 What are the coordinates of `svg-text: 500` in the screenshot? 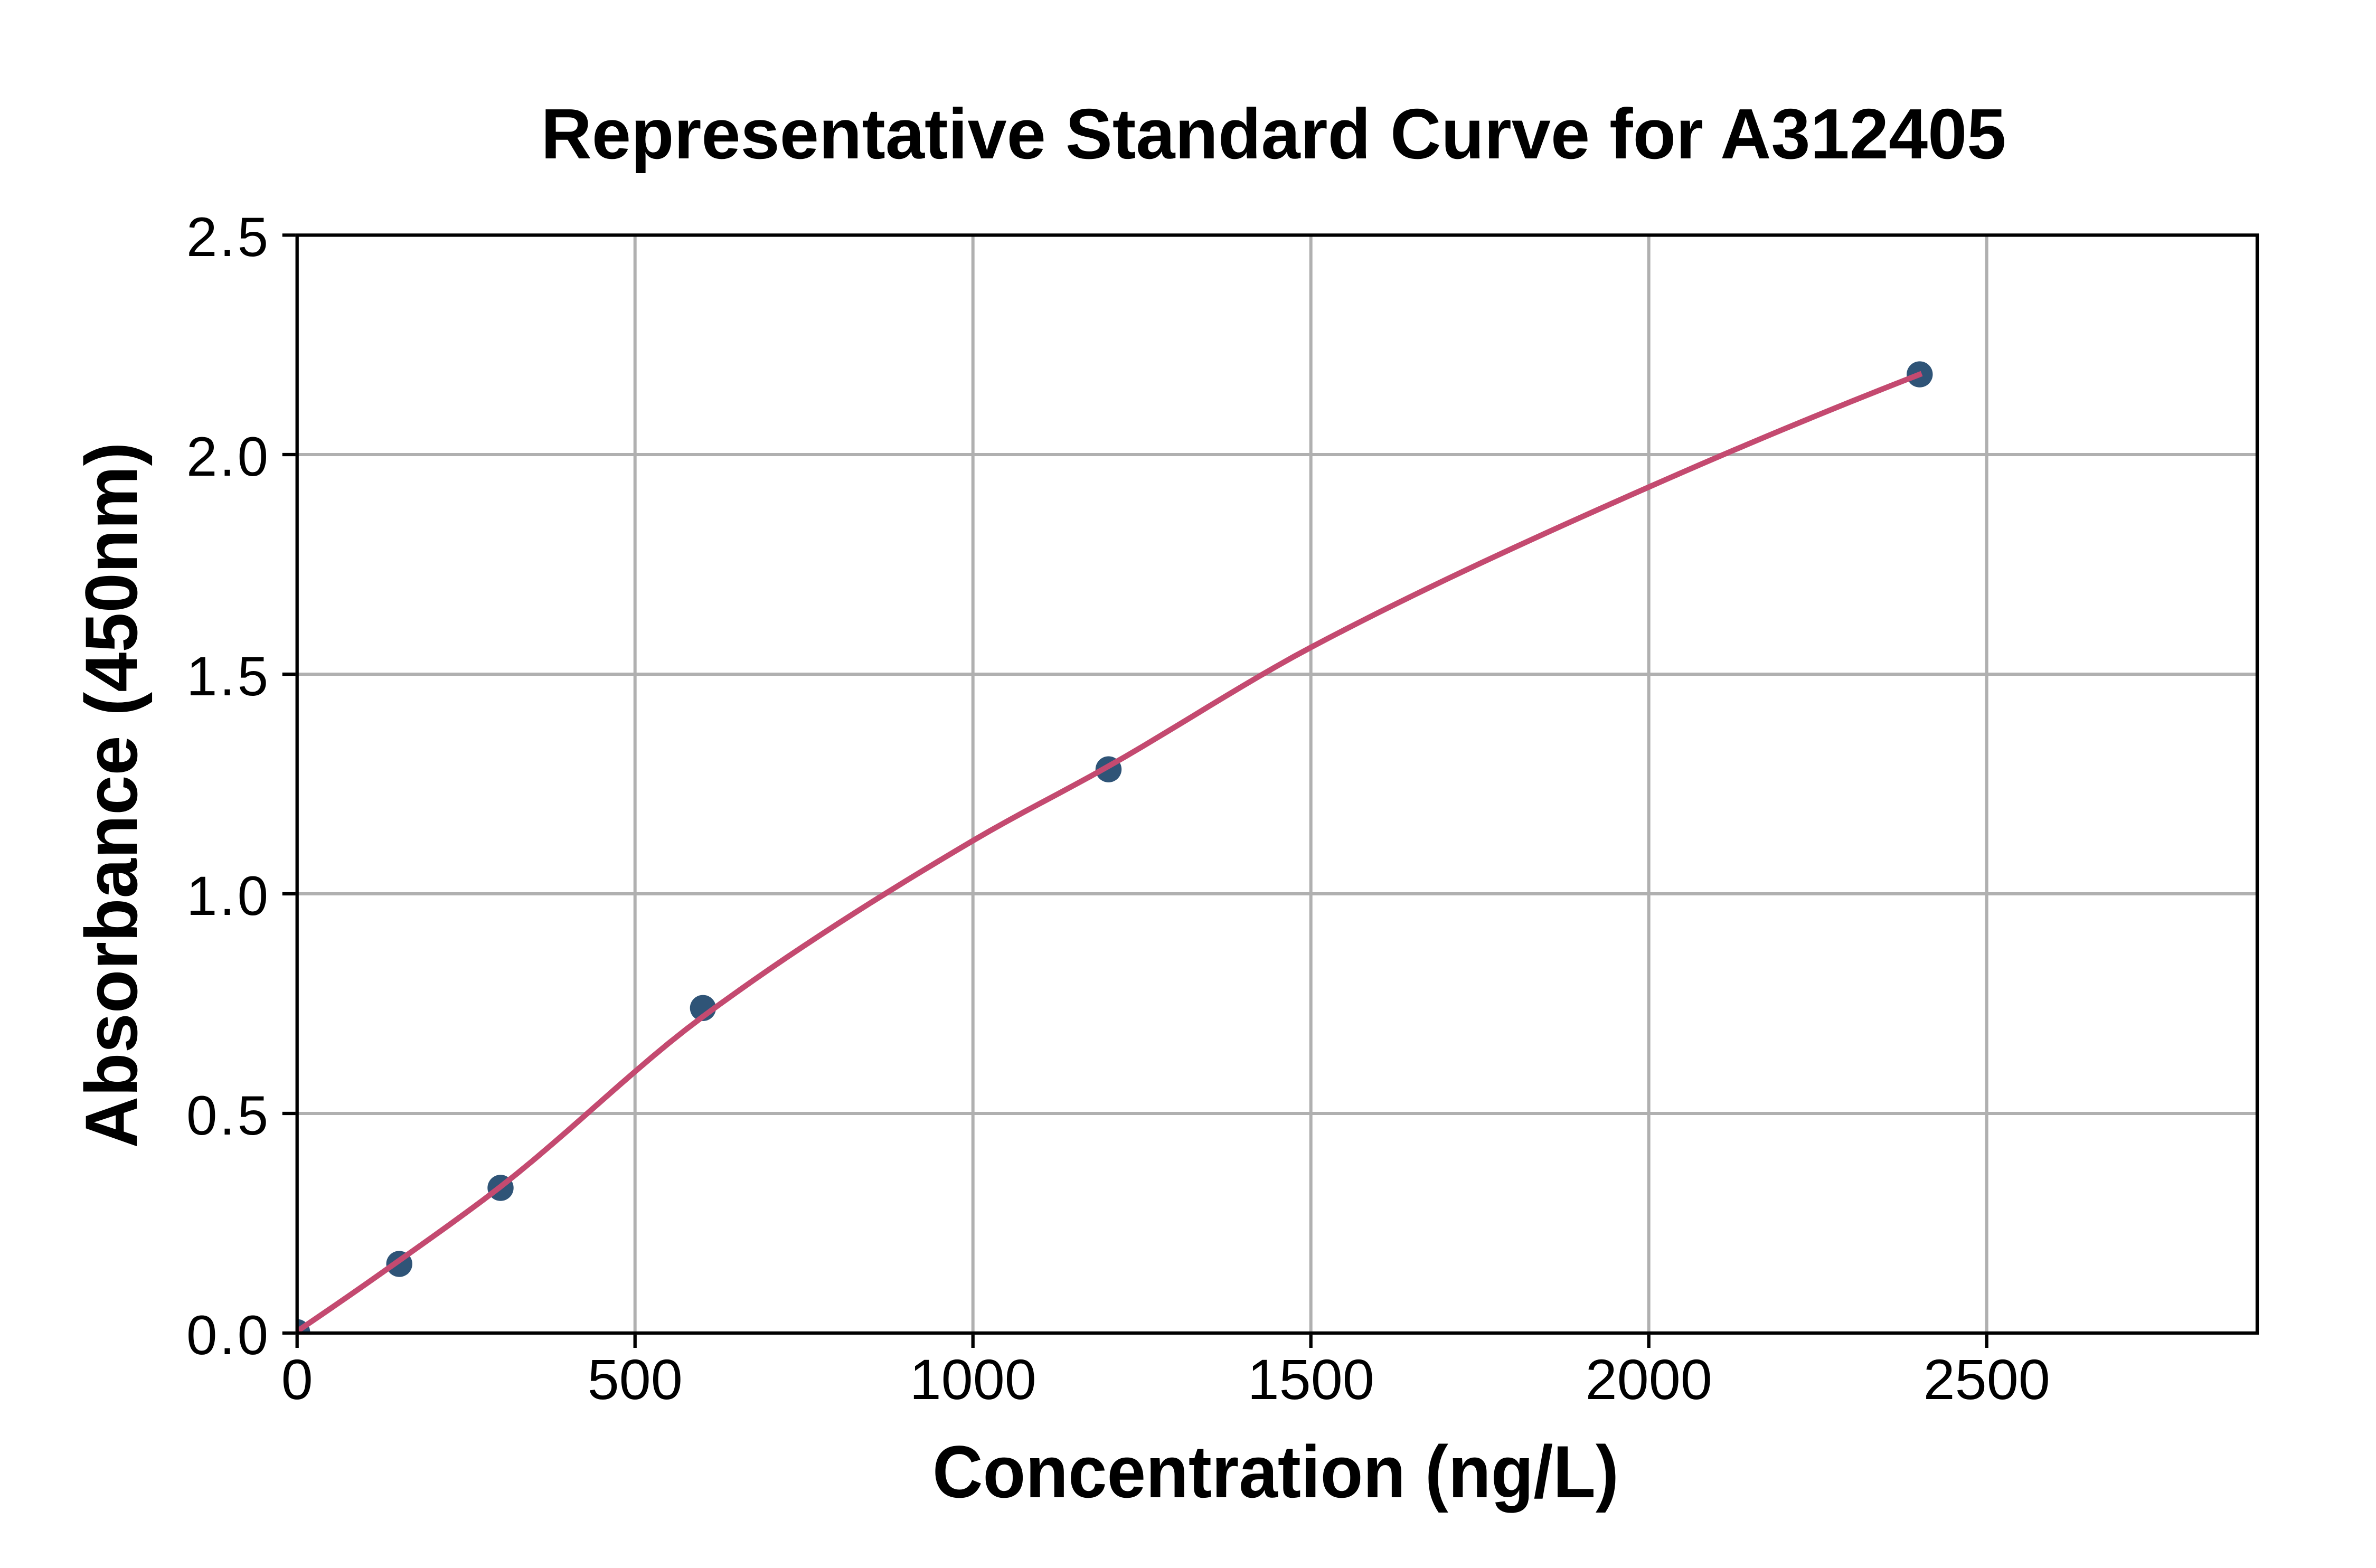 It's located at (636, 1379).